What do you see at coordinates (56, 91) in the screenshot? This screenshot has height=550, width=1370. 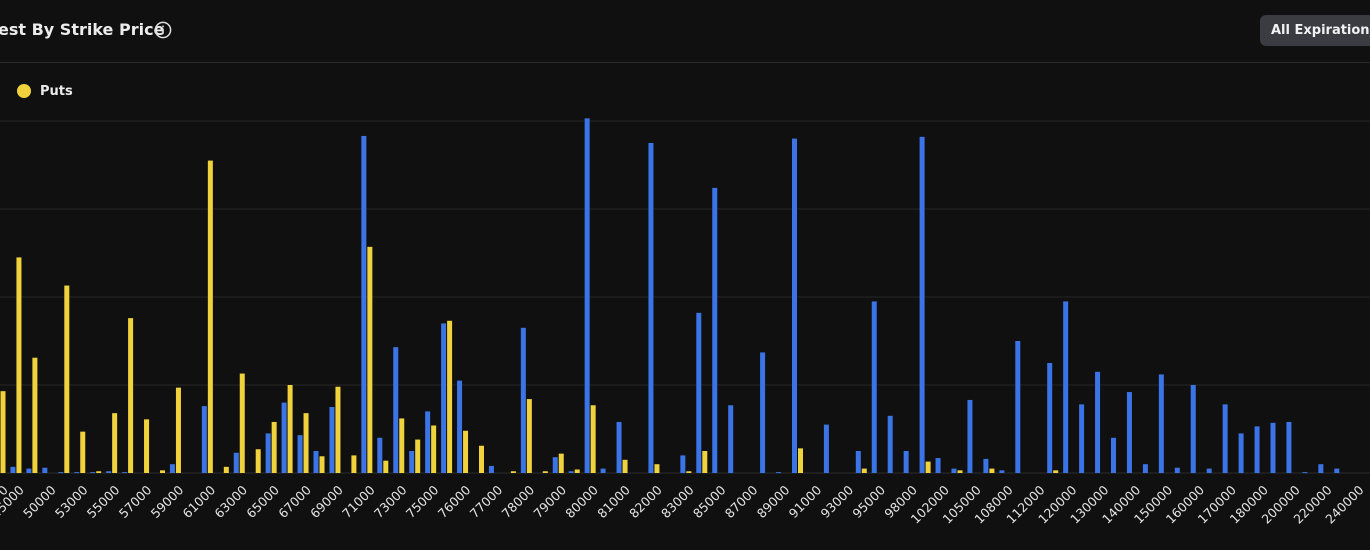 I see `legend-puts-label: Puts` at bounding box center [56, 91].